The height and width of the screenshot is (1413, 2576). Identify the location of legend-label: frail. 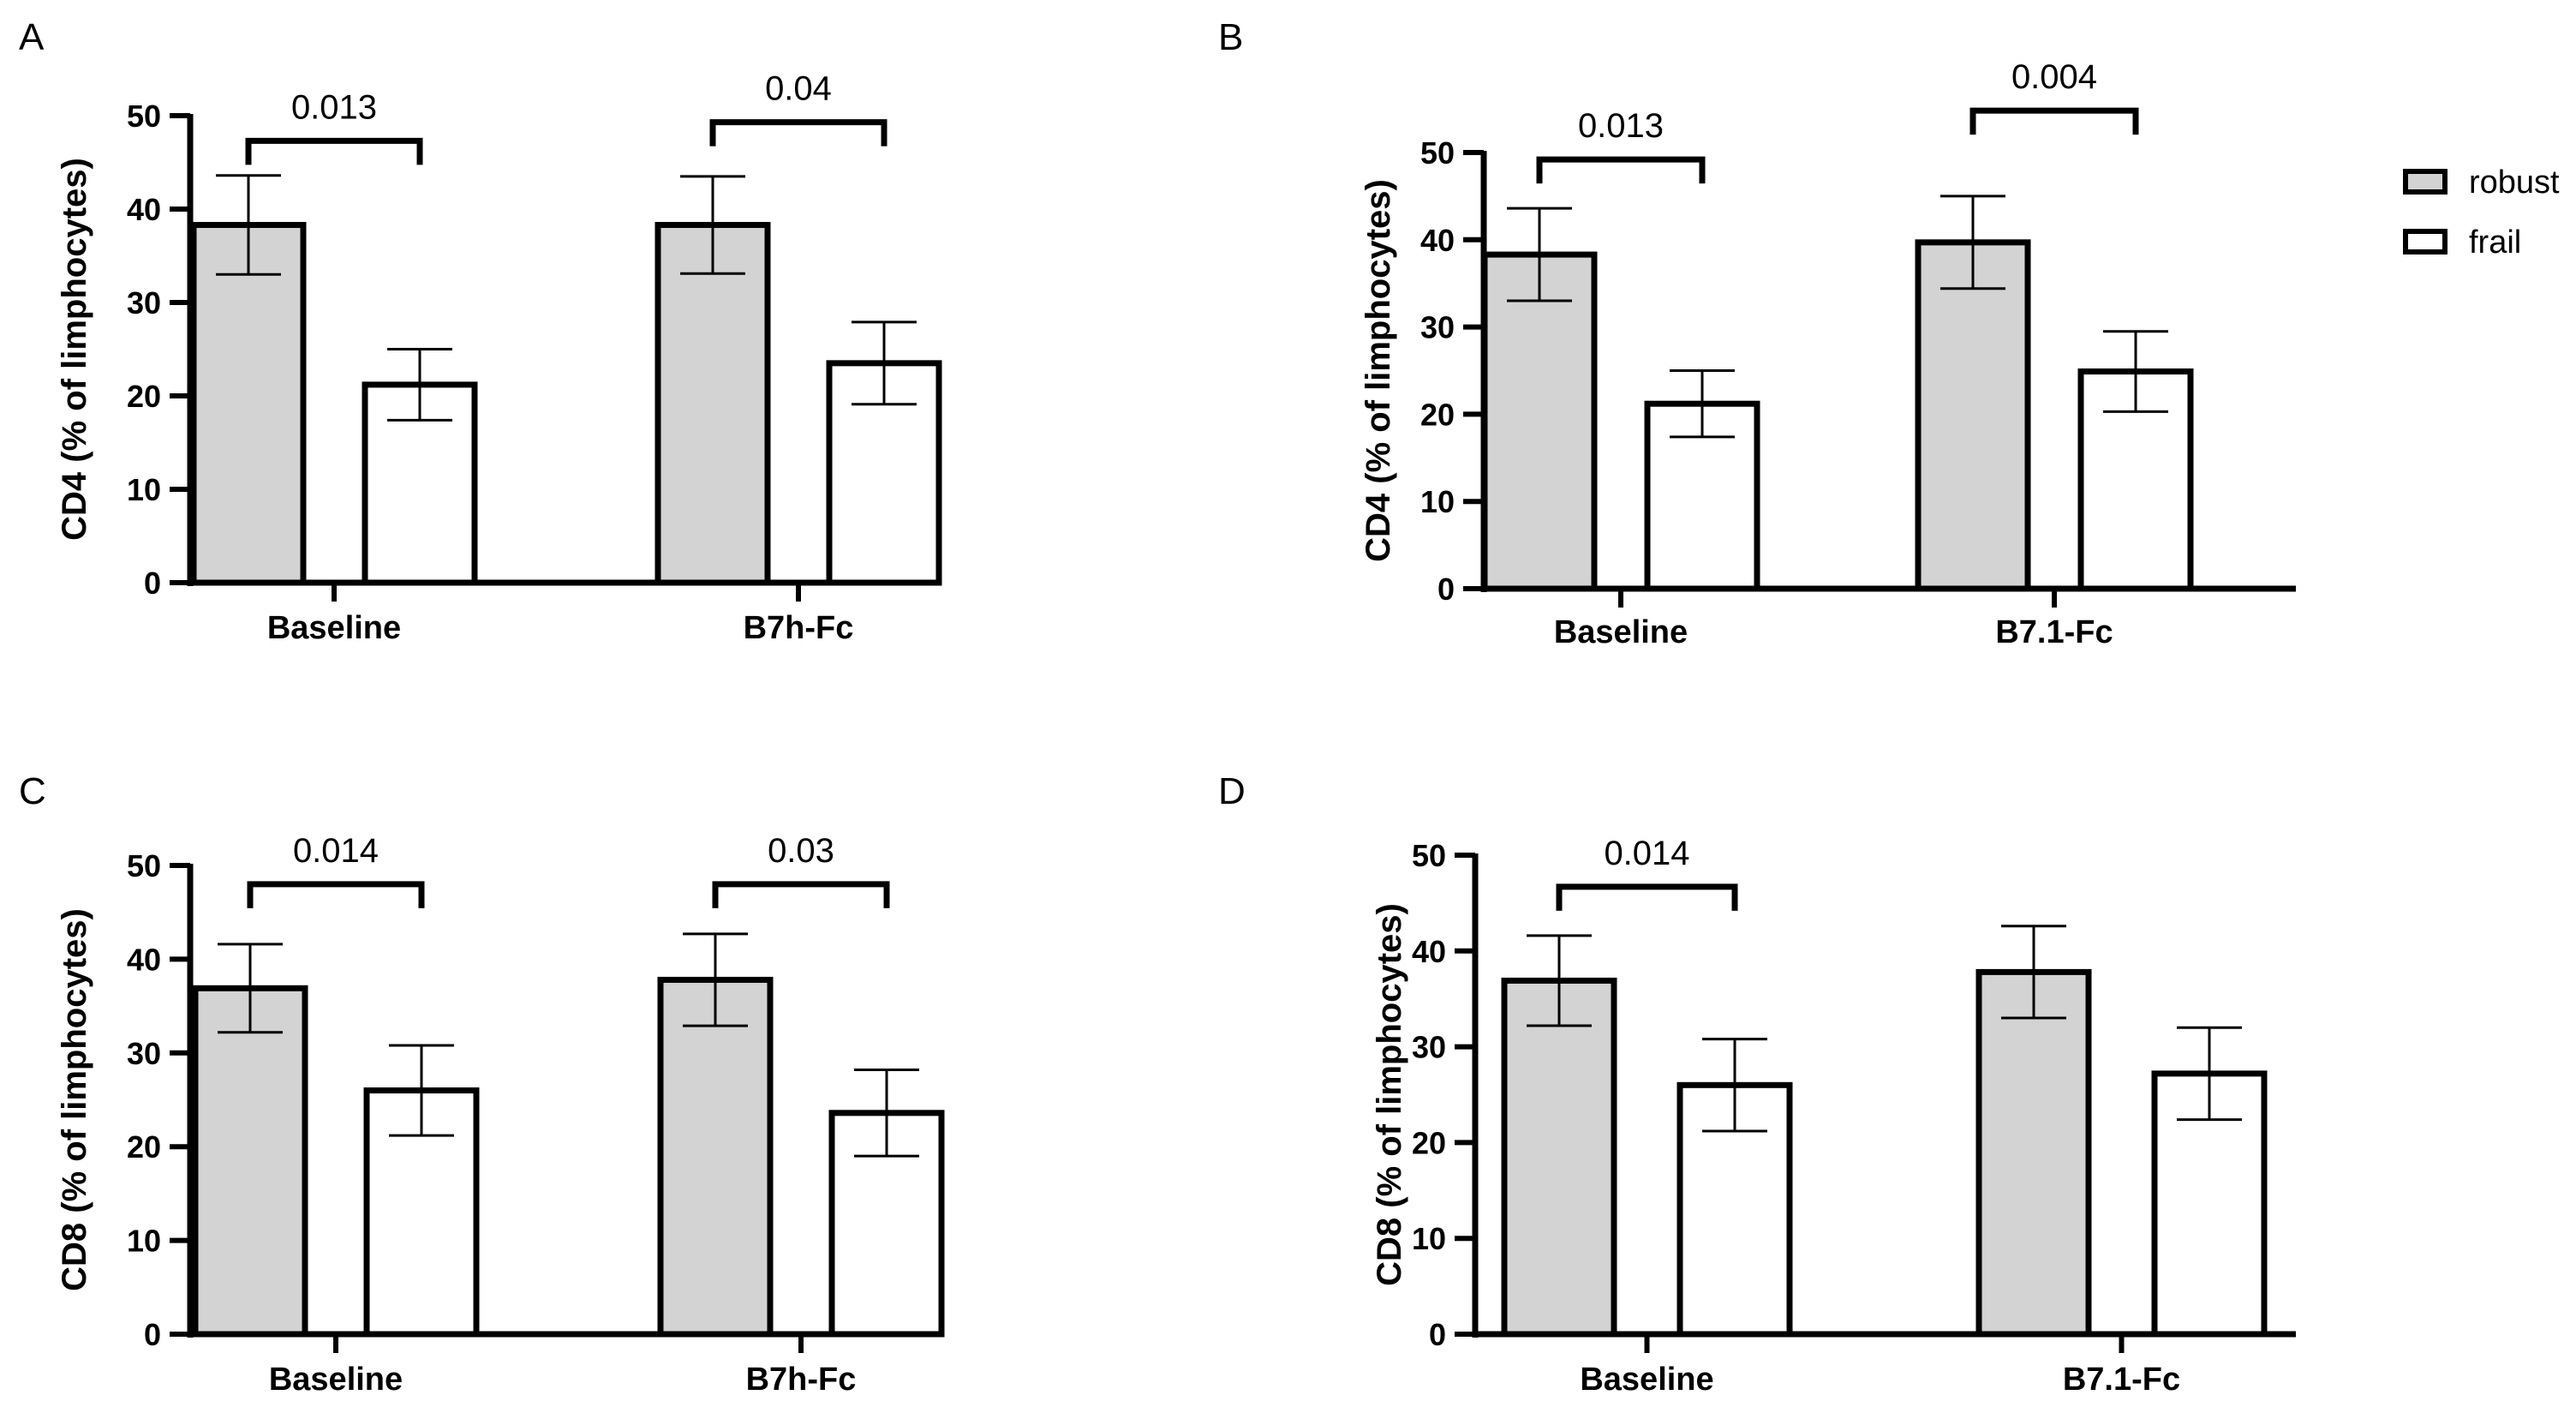
(2495, 242).